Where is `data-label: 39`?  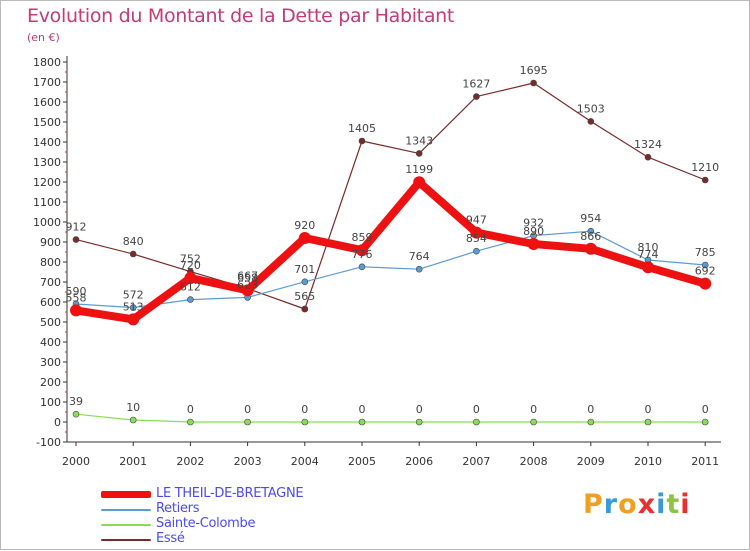 data-label: 39 is located at coordinates (76, 401).